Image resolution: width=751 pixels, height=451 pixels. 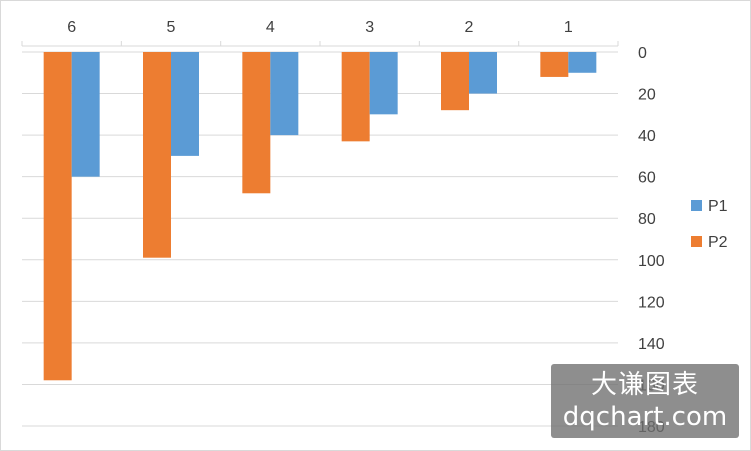 I want to click on y-tick-label: 120, so click(x=651, y=302).